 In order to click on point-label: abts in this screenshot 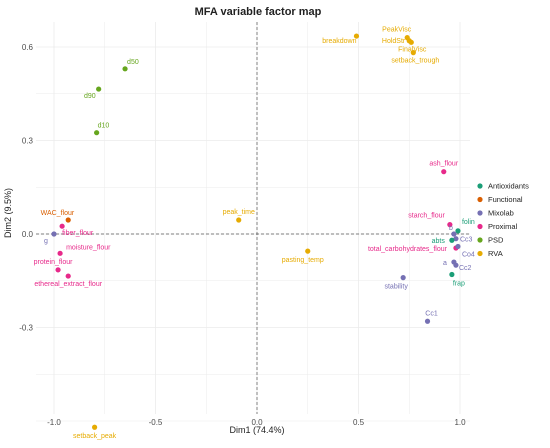, I will do `click(439, 241)`.